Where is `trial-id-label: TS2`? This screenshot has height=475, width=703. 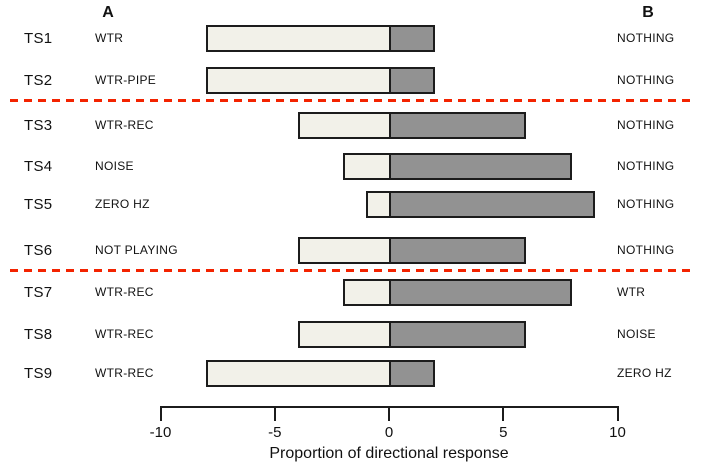 trial-id-label: TS2 is located at coordinates (38, 80).